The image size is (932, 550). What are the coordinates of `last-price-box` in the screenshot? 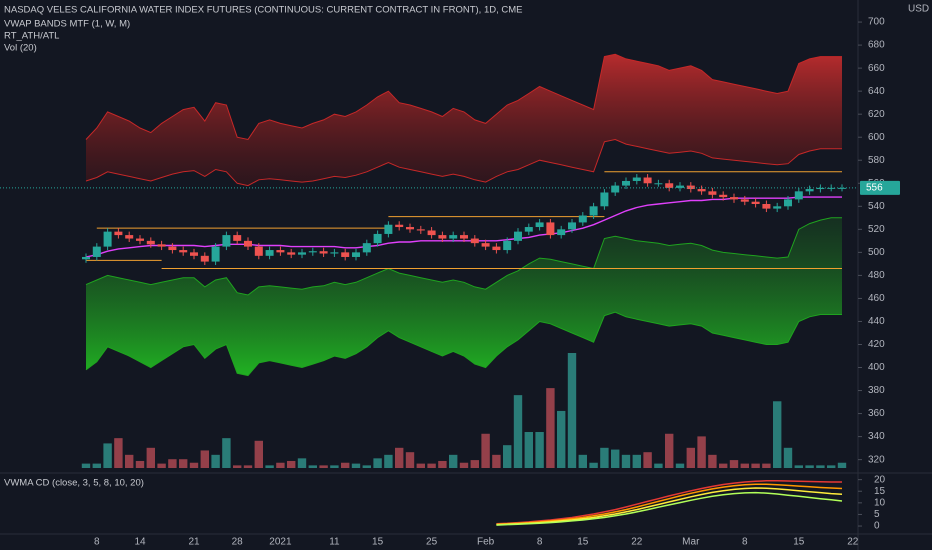 It's located at (880, 187).